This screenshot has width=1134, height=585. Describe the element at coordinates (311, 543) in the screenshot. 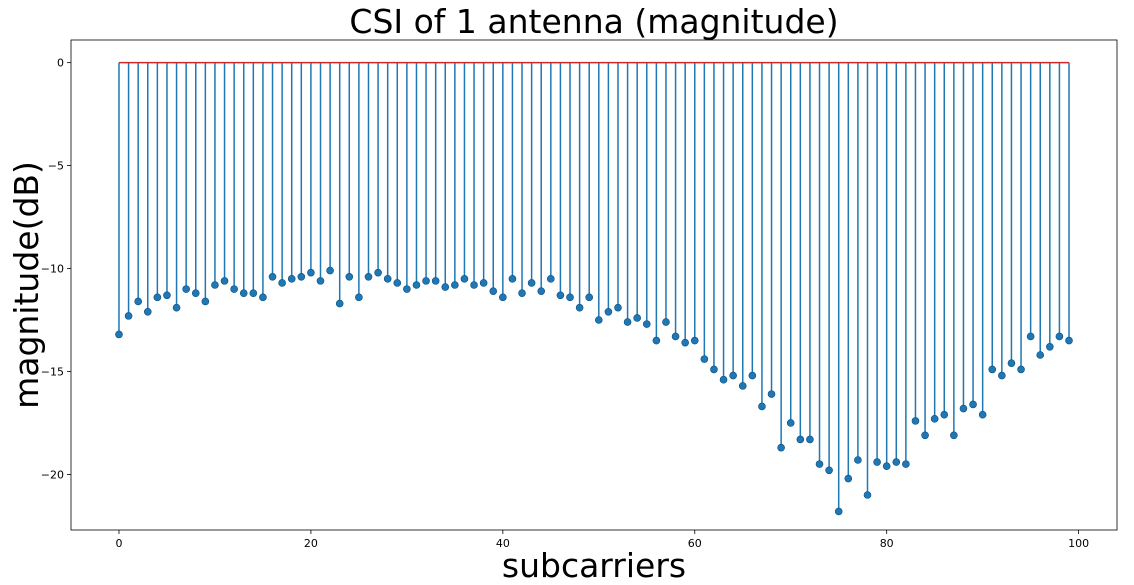

I see `x-tick-label: 20` at that location.